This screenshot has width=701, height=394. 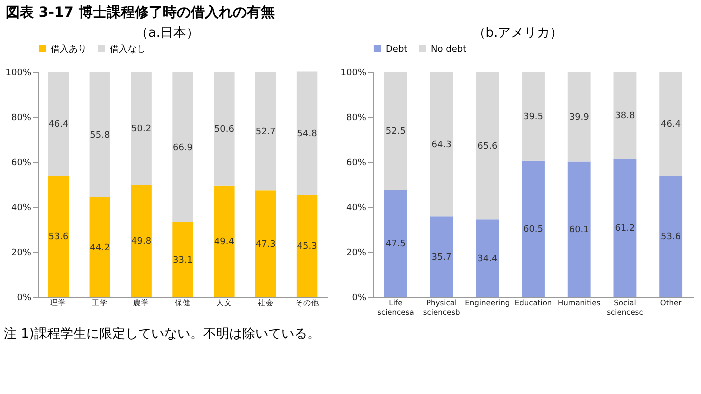 I want to click on data-label: 33.1, so click(x=183, y=261).